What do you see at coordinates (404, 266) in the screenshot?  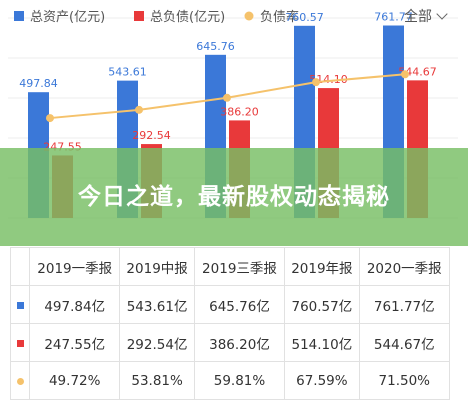 I see `table-header-cell: 2020一季报` at bounding box center [404, 266].